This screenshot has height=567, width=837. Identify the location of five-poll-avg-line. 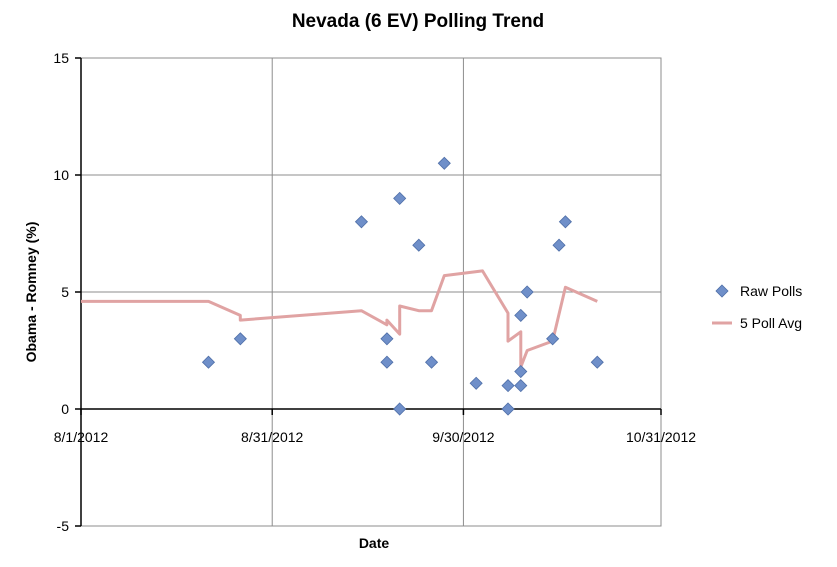
(339, 319).